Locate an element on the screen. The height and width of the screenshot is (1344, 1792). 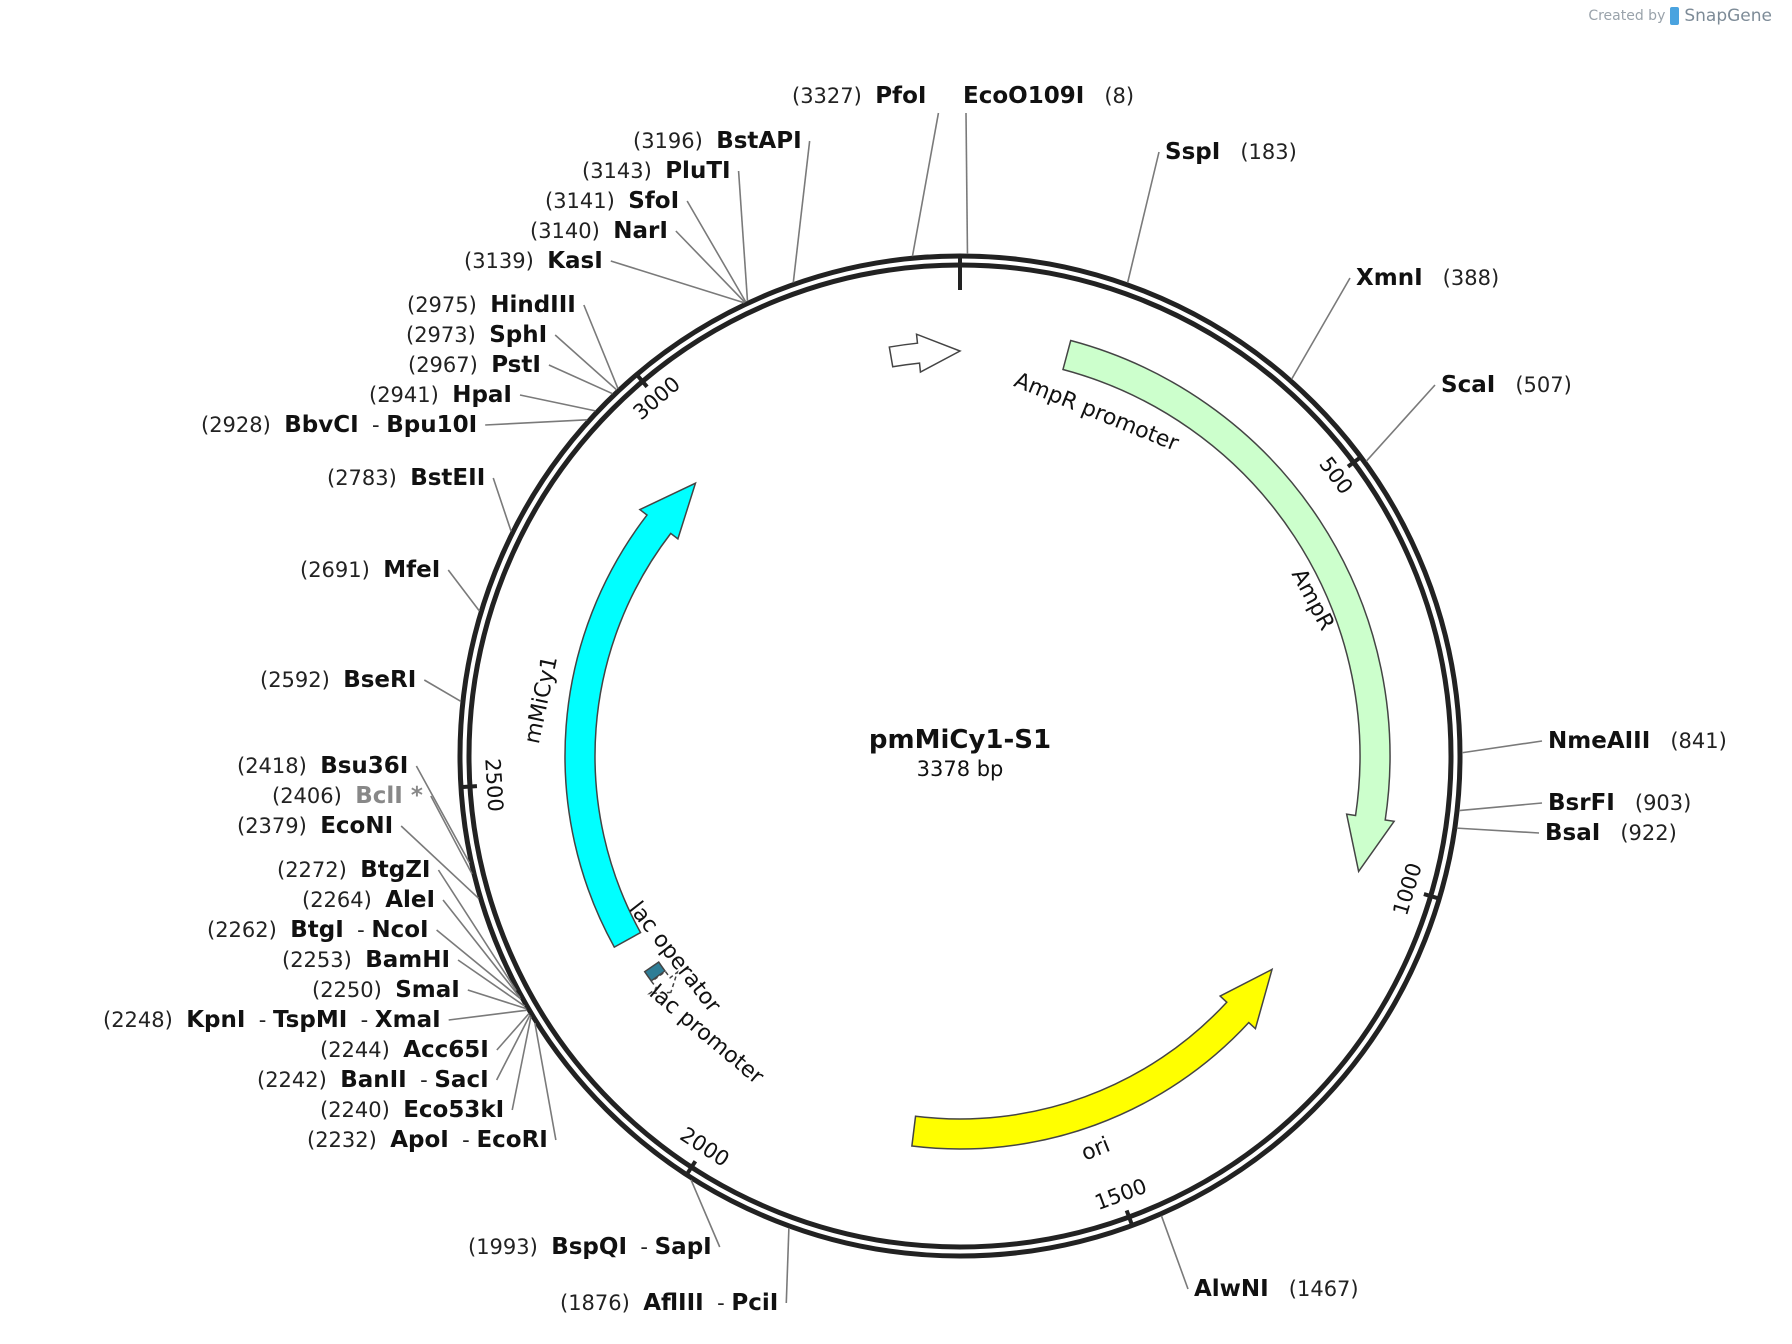
site-label-text: EcoO109I (8) is located at coordinates (1048, 96).